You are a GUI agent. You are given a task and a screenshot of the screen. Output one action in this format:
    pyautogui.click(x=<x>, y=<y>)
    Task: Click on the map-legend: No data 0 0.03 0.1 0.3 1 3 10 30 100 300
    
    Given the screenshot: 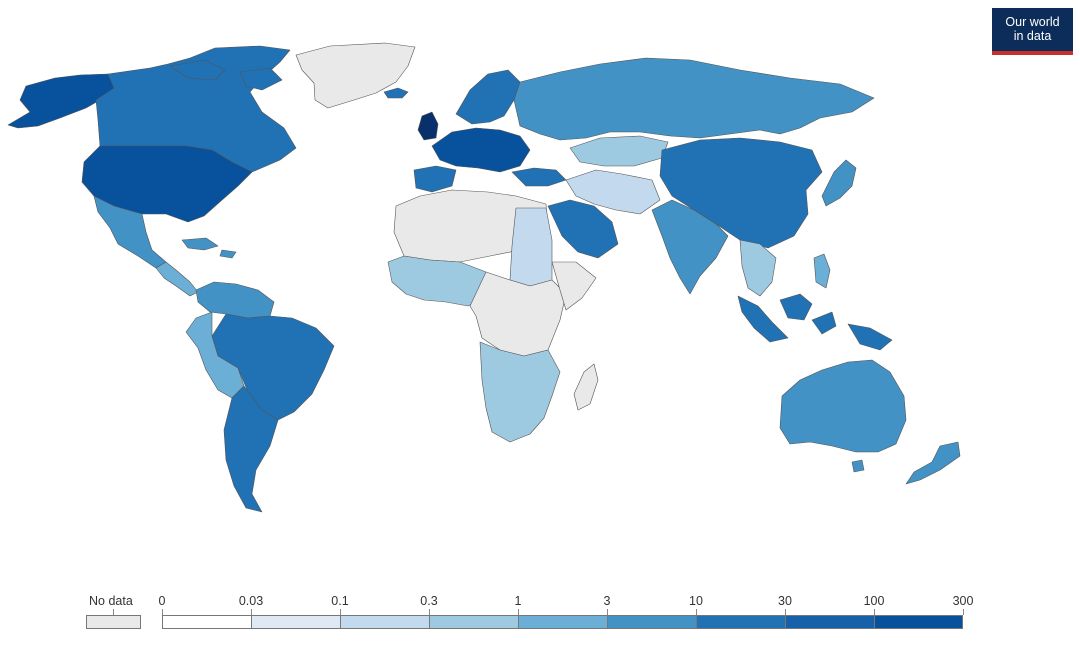 What is the action you would take?
    pyautogui.click(x=540, y=613)
    